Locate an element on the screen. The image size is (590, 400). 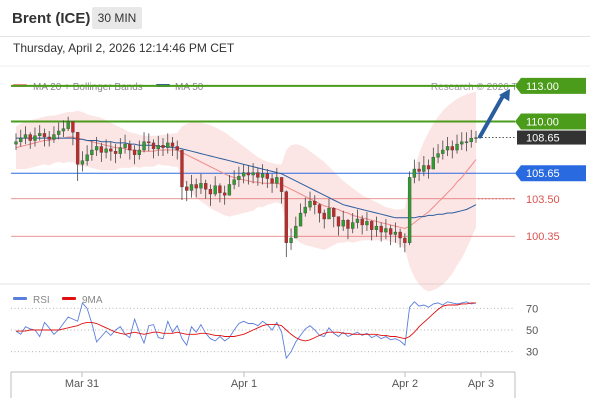
support-label-red-5: 100.35 is located at coordinates (543, 237).